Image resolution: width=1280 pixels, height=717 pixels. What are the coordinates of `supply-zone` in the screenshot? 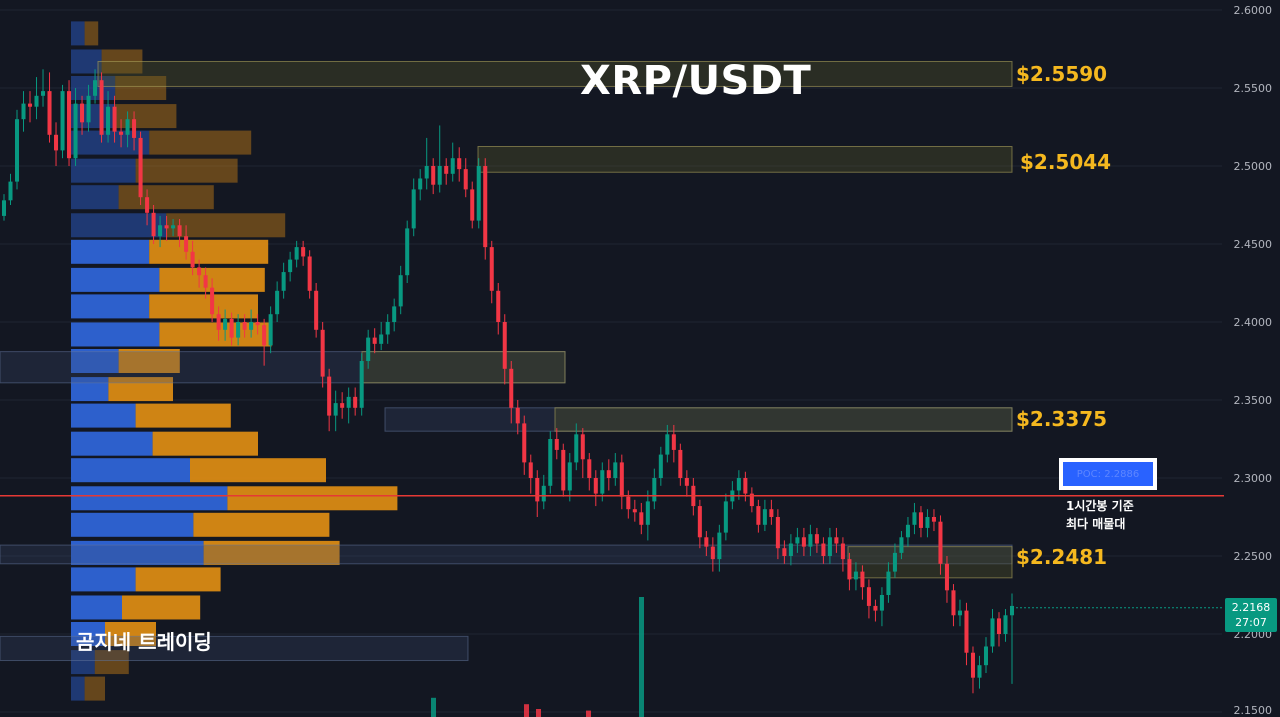 It's located at (783, 419).